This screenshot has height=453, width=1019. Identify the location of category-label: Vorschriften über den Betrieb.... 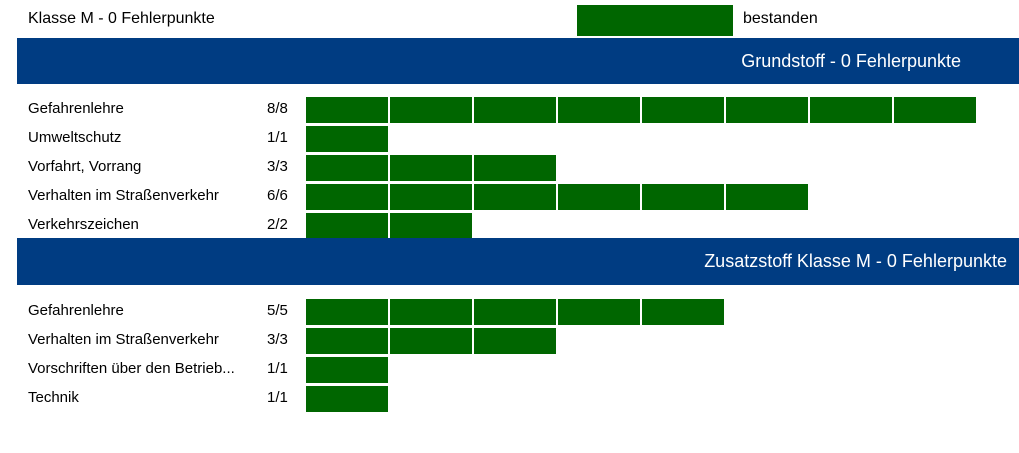
(131, 368).